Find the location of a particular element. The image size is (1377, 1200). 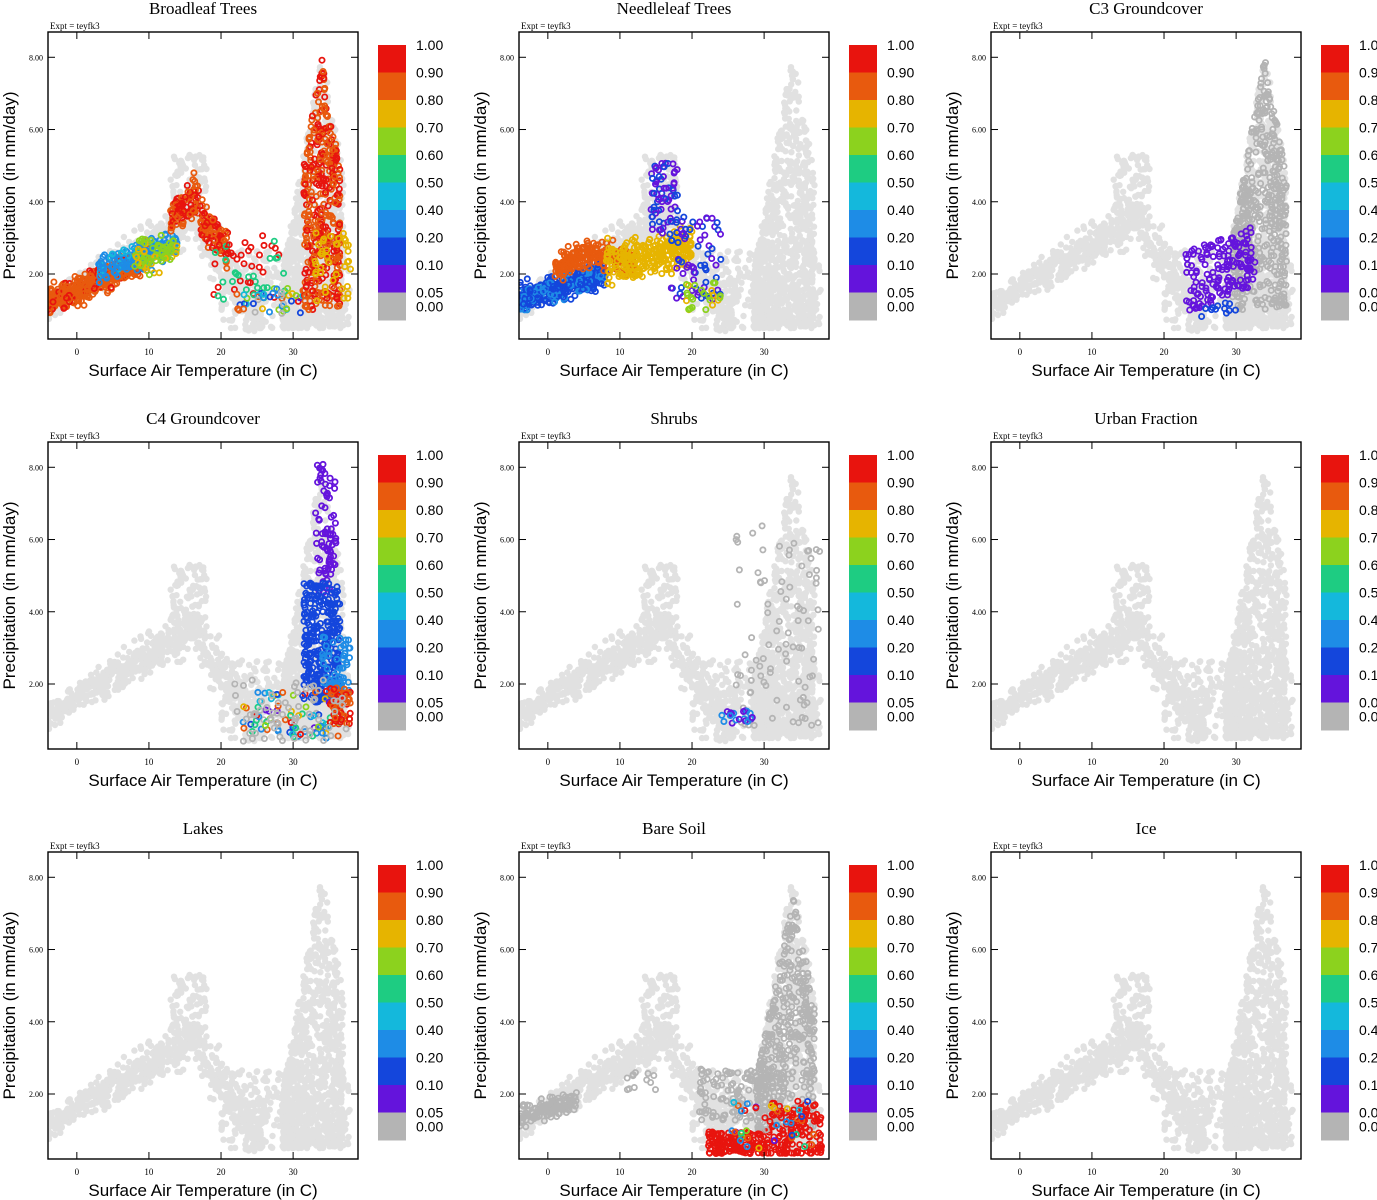

colorbar-label: 0.80 is located at coordinates (429, 100).